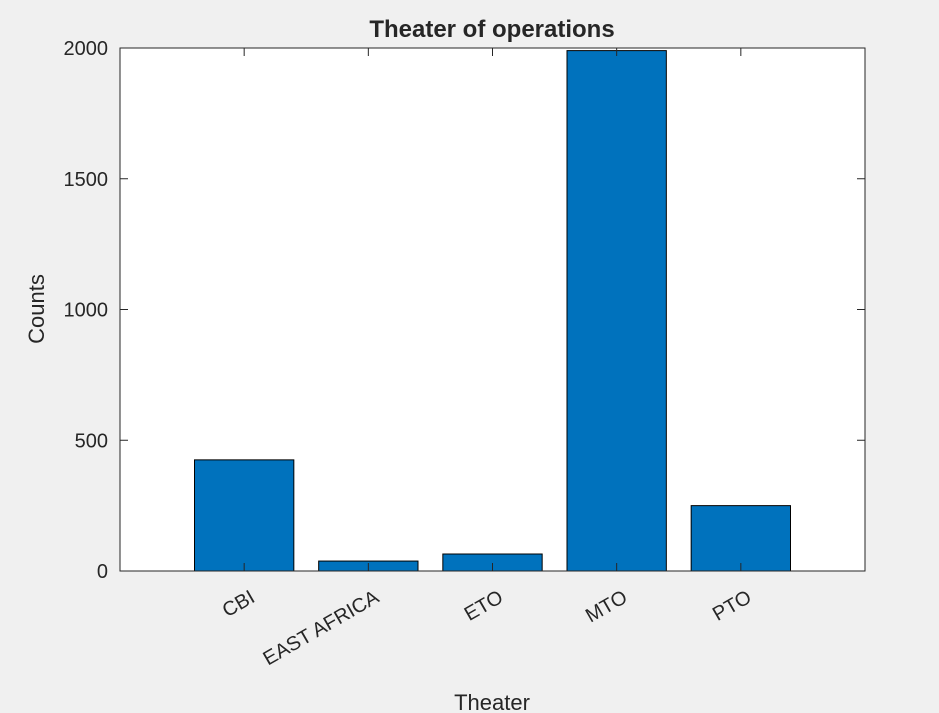  I want to click on bar-cbi, so click(244, 515).